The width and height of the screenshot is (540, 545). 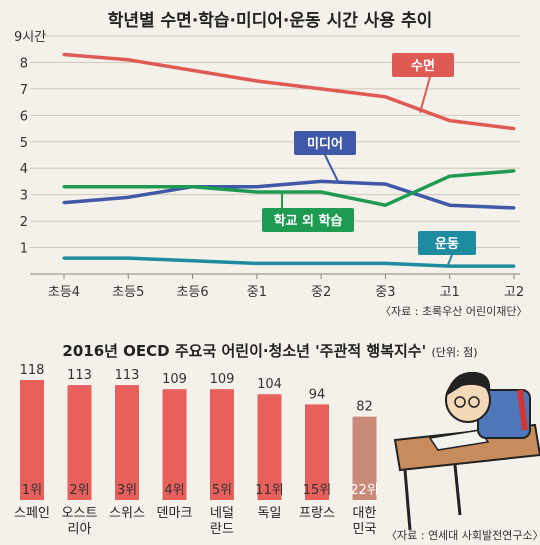 I want to click on bar-category-label: 스페인, so click(x=32, y=513).